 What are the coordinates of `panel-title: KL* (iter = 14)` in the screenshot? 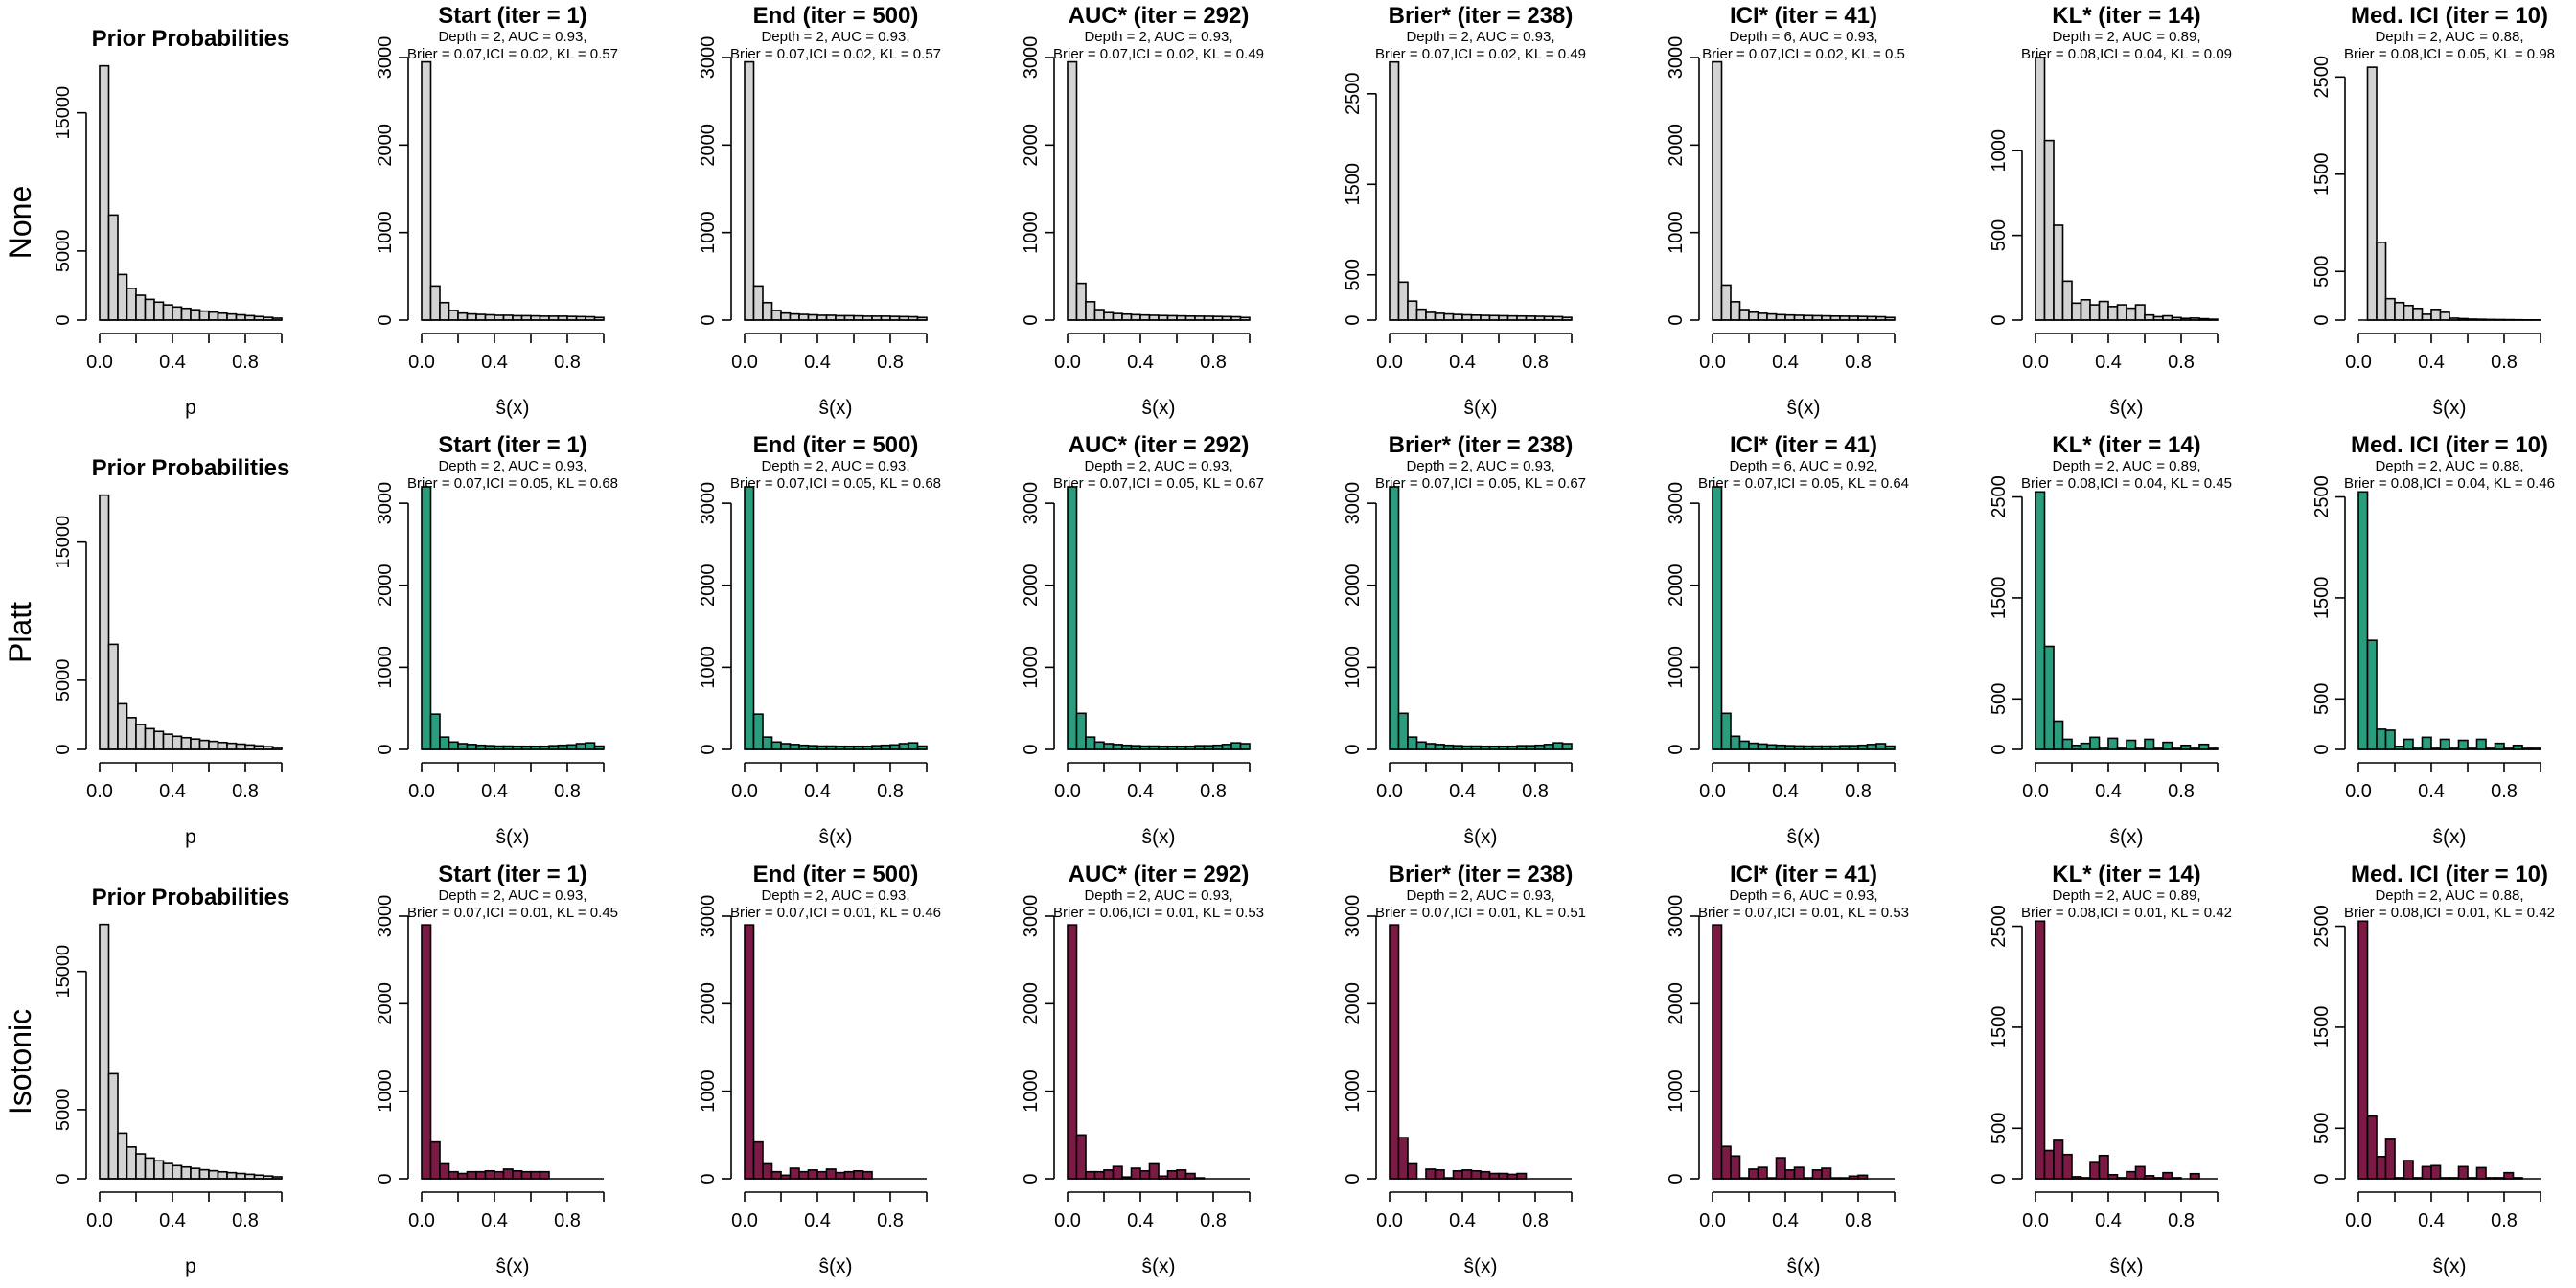 It's located at (2126, 445).